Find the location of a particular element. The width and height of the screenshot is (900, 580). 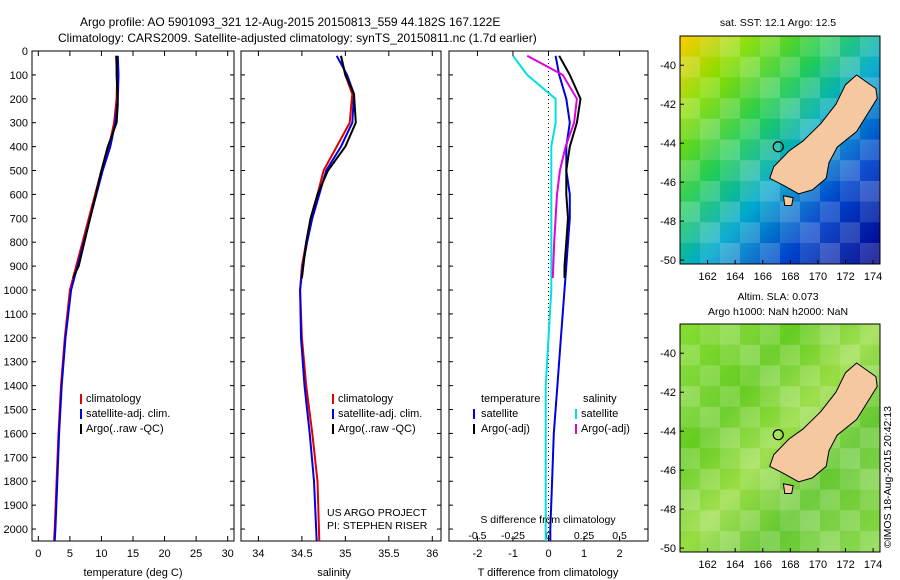

lon-tick-label: 166 is located at coordinates (763, 565).